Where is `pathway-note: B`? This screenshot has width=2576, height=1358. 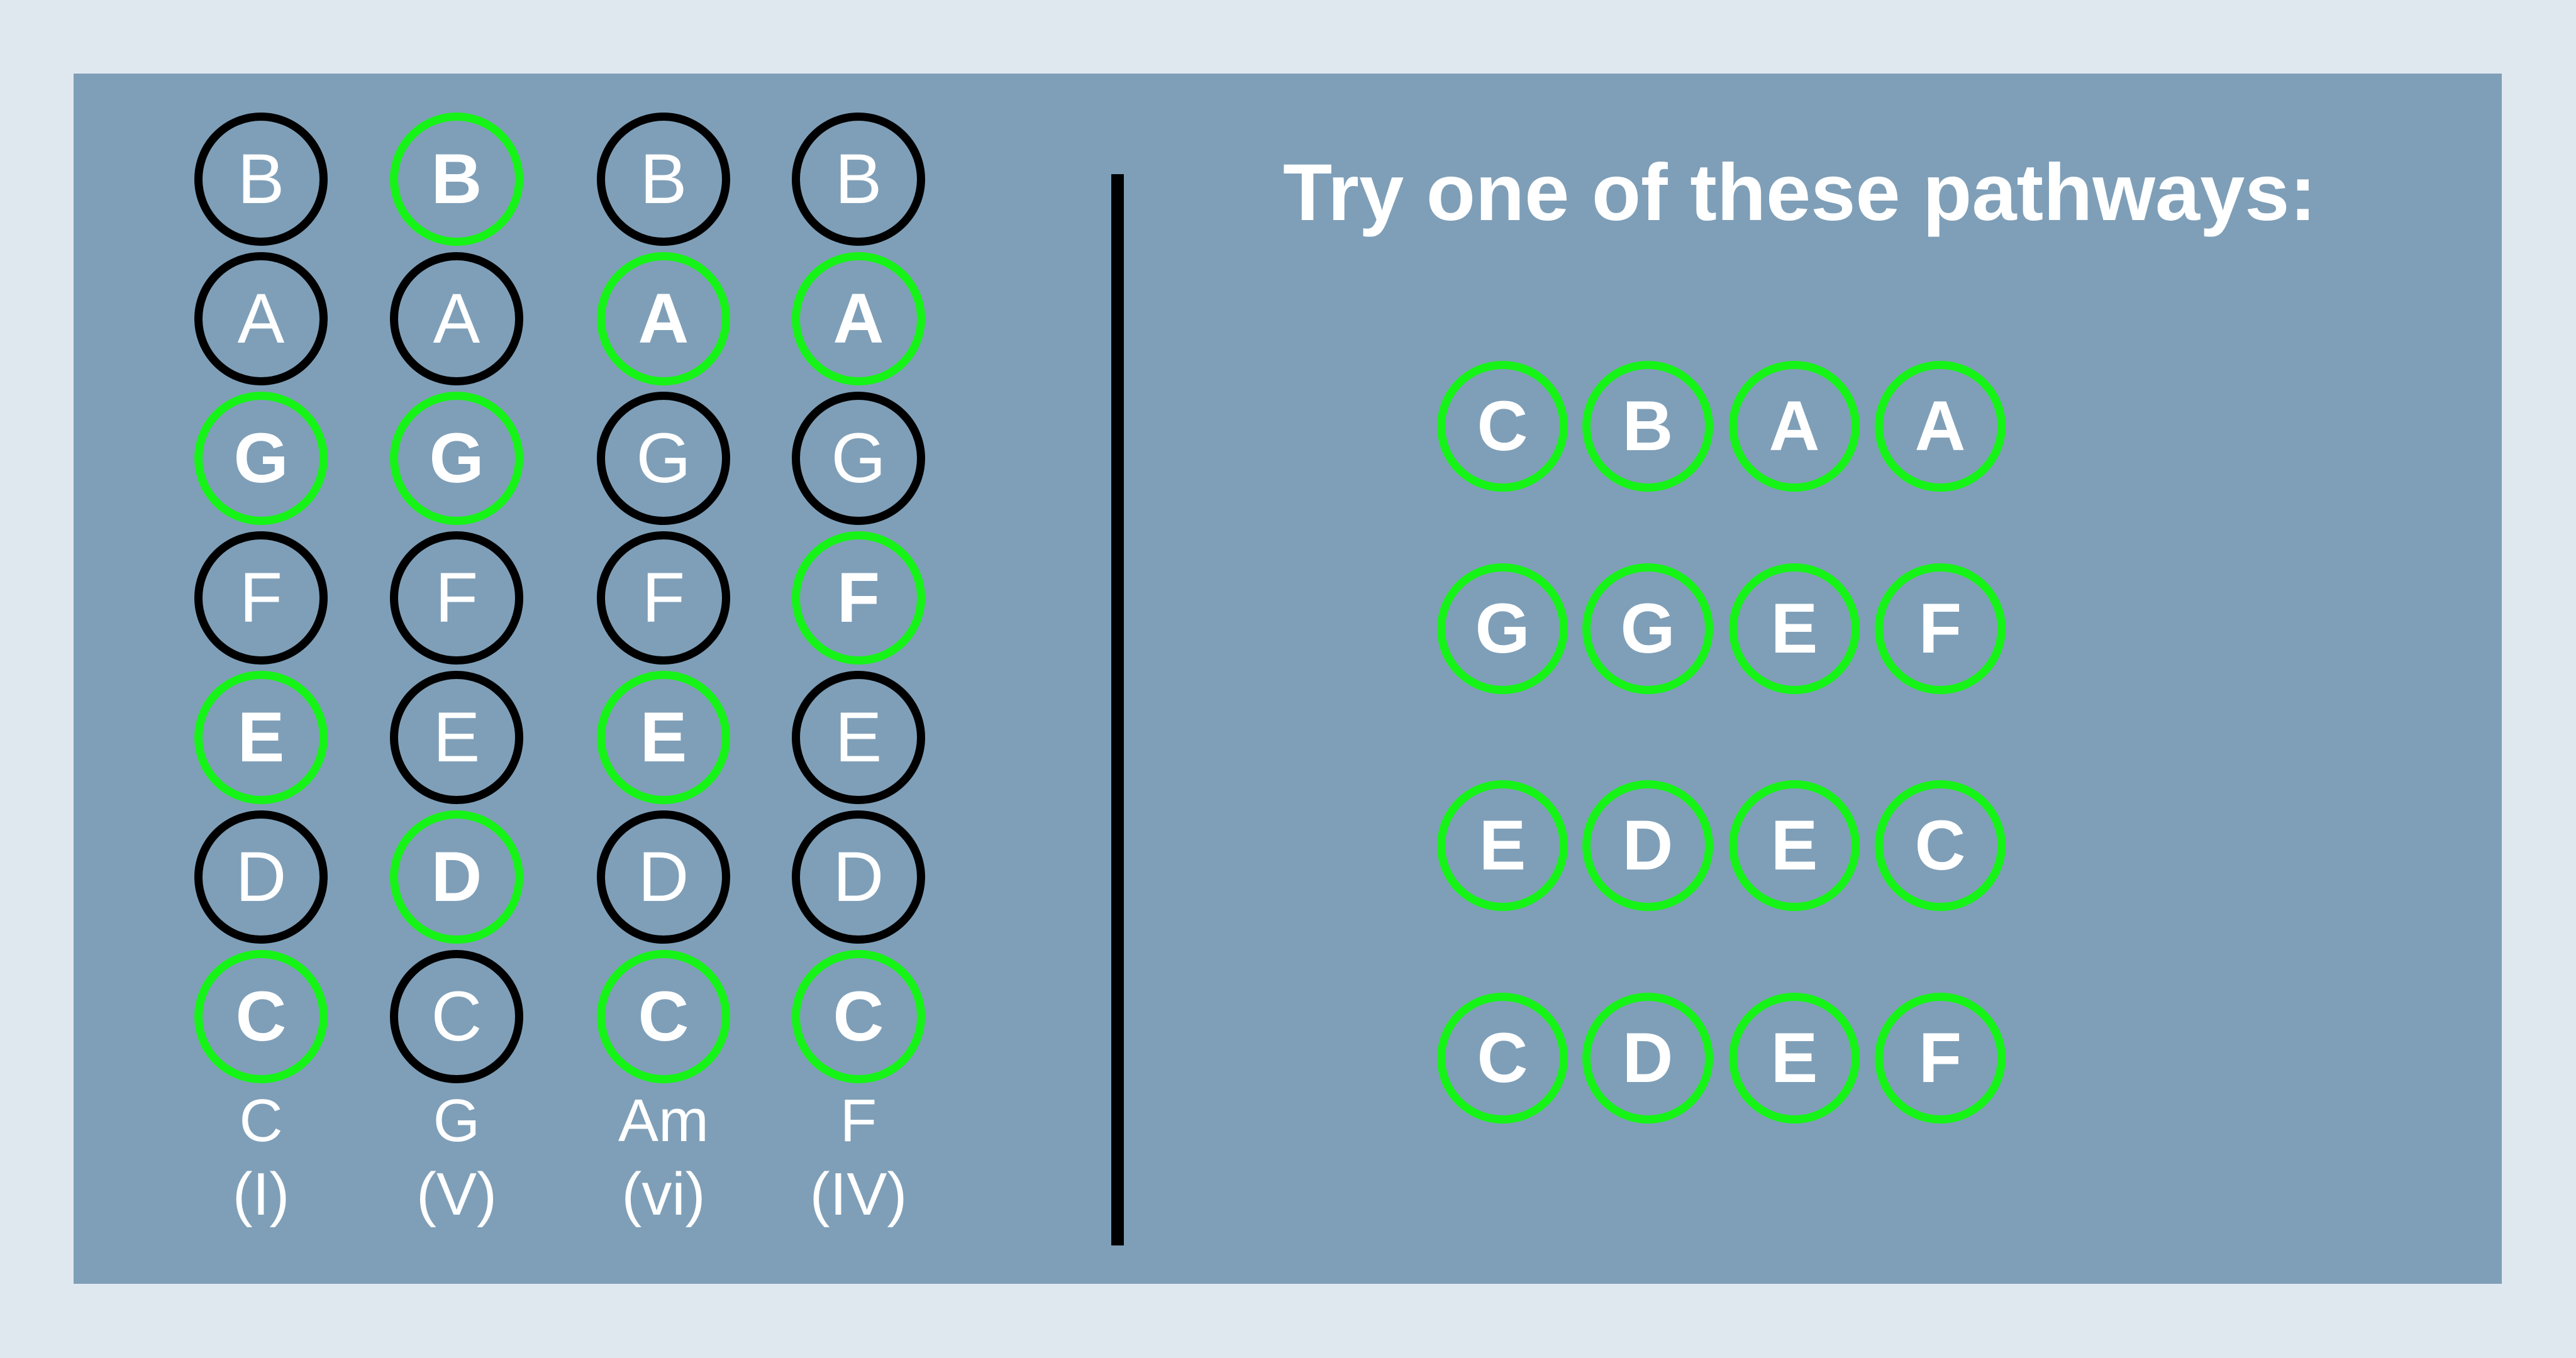 pathway-note: B is located at coordinates (1647, 426).